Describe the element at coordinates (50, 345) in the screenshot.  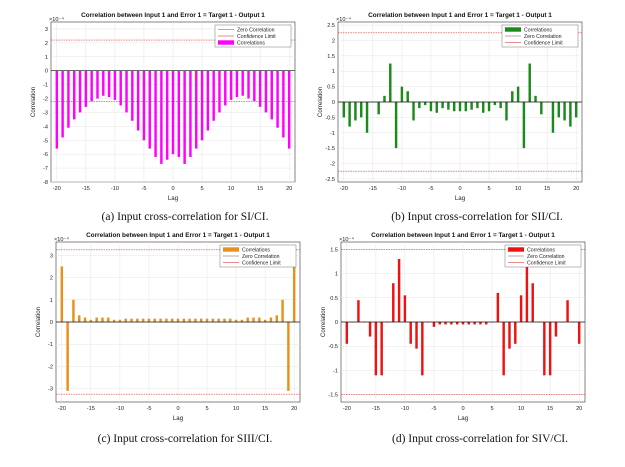
I see `y-tick-label: -1` at that location.